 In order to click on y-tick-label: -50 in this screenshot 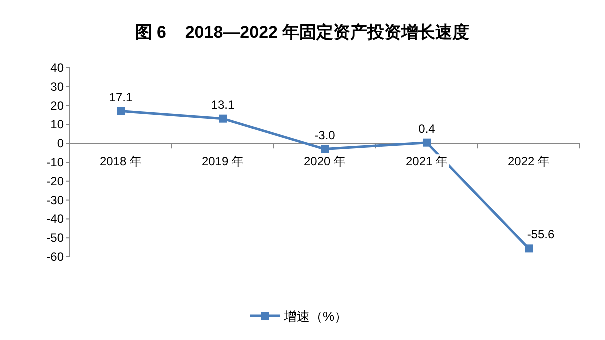, I will do `click(55, 238)`.